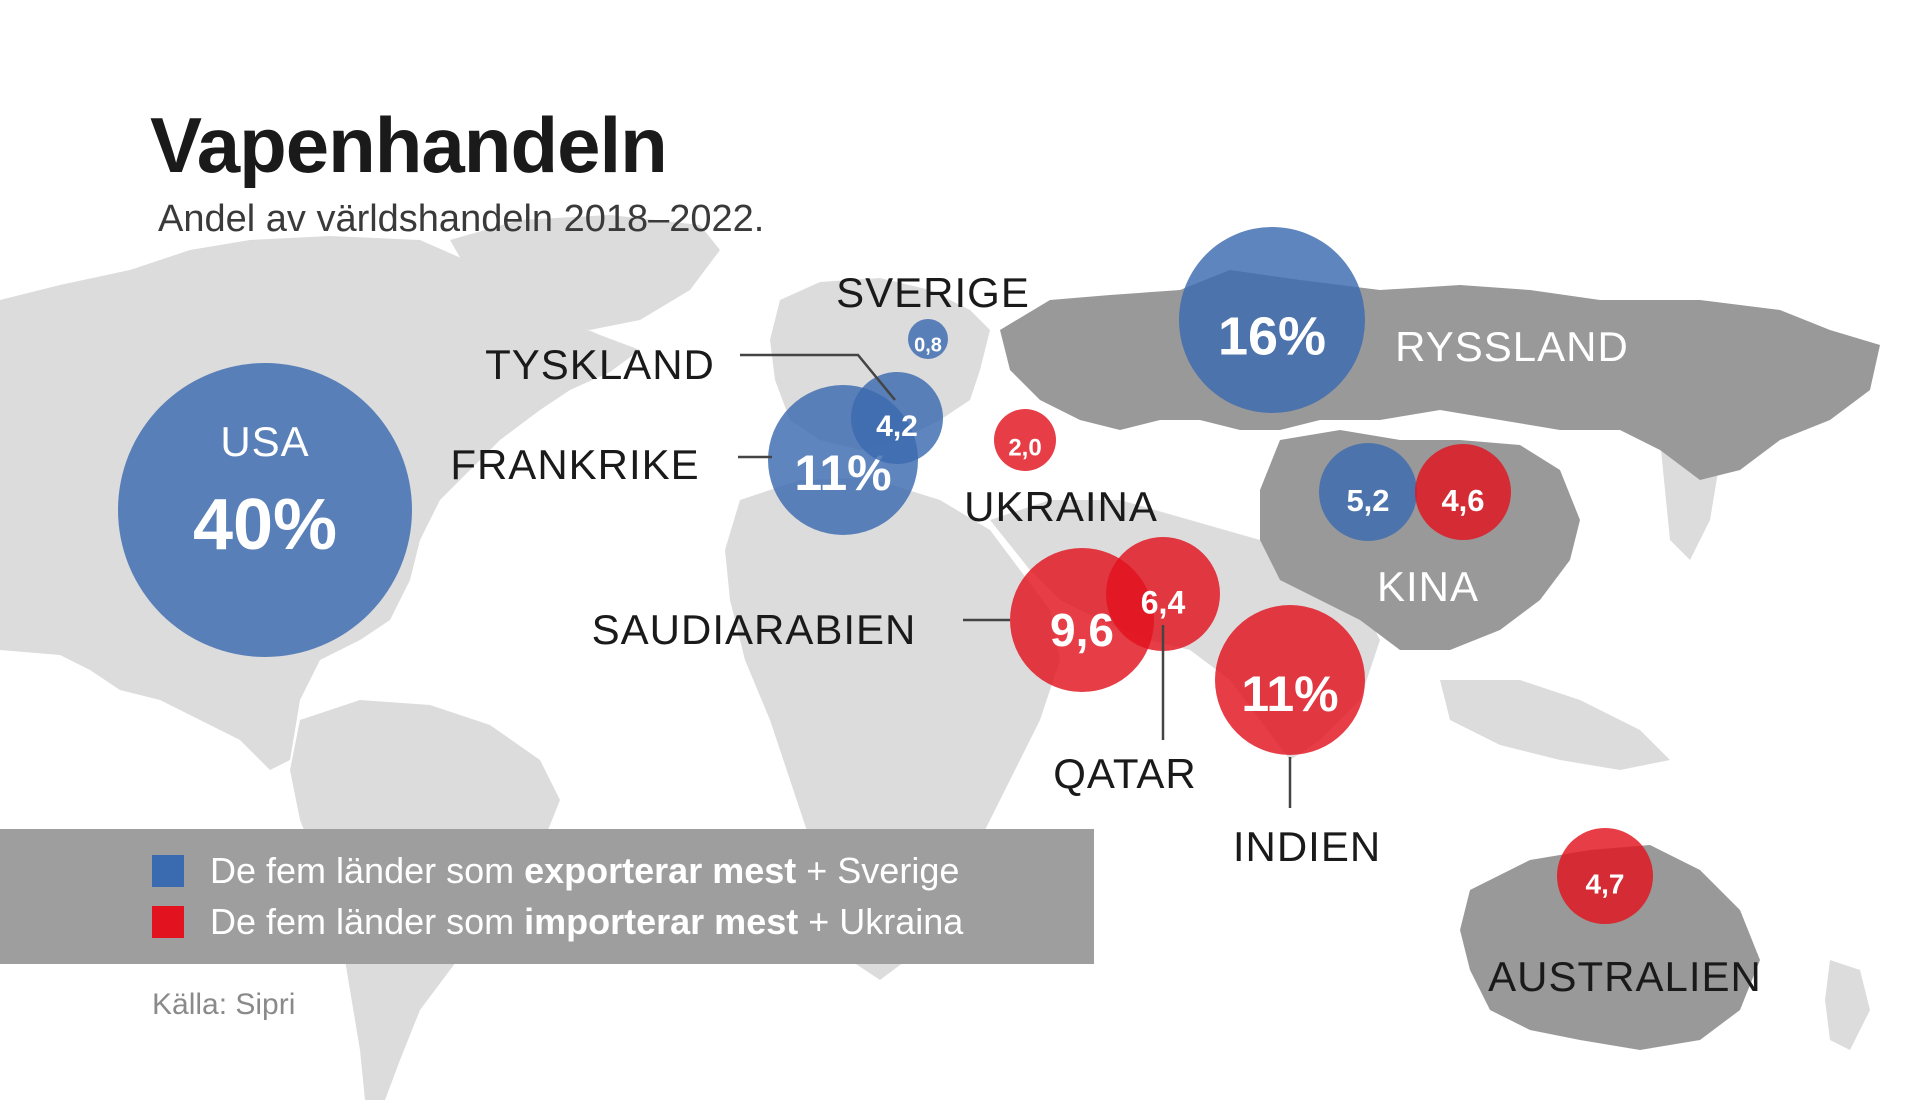 This screenshot has height=1111, width=1920. I want to click on value-australien-importer: 4,7, so click(1605, 883).